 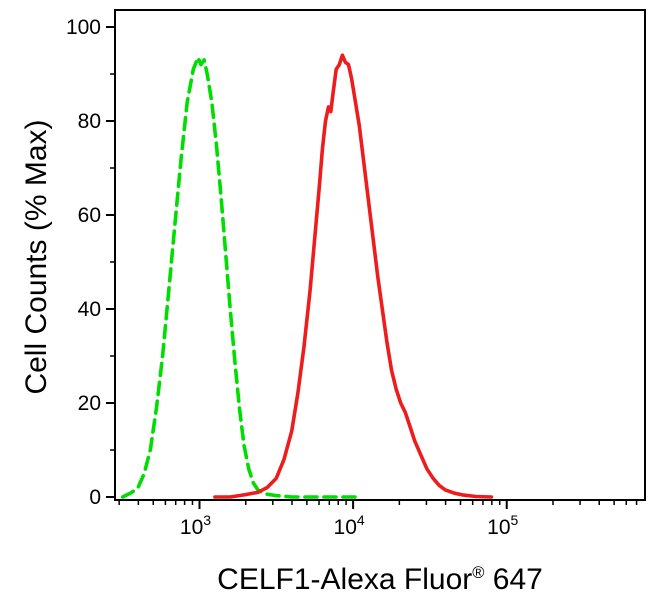 I want to click on y-tick-label: 80, so click(x=89, y=121).